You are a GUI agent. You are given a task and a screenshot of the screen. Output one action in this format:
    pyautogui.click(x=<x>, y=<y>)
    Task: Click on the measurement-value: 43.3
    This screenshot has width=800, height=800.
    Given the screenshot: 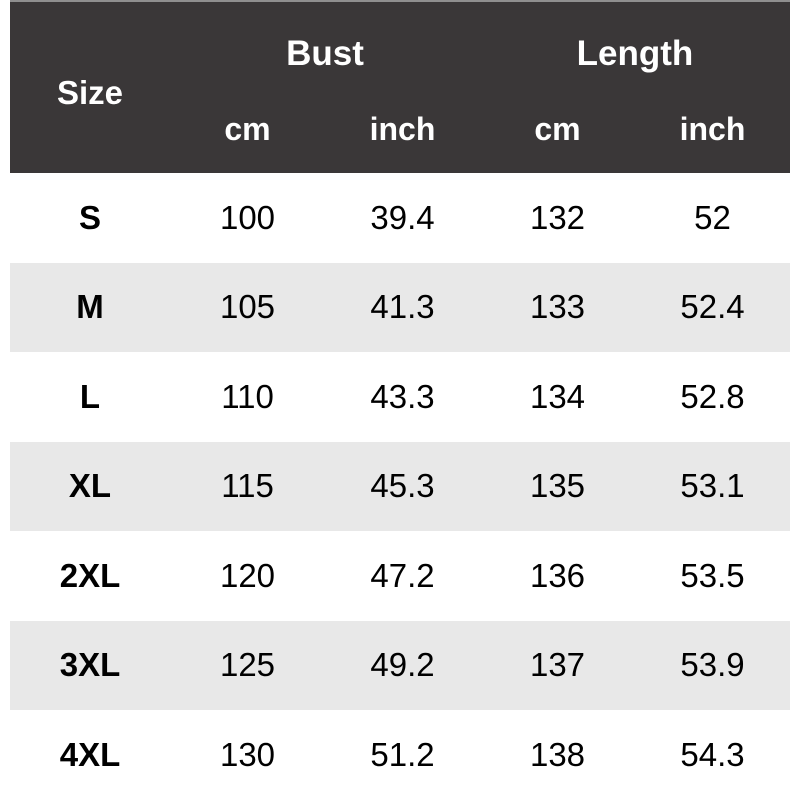 What is the action you would take?
    pyautogui.click(x=402, y=396)
    